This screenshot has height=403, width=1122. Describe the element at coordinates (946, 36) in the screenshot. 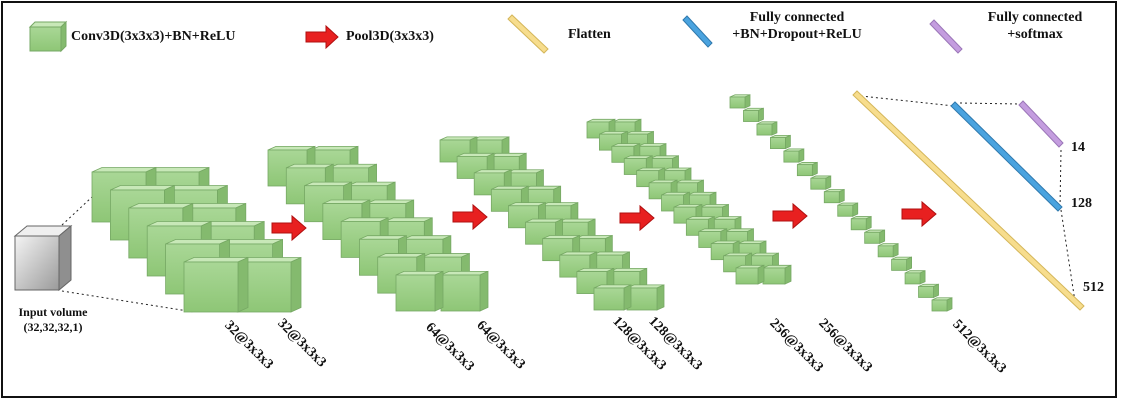

I see `legend-fc2-icon` at that location.